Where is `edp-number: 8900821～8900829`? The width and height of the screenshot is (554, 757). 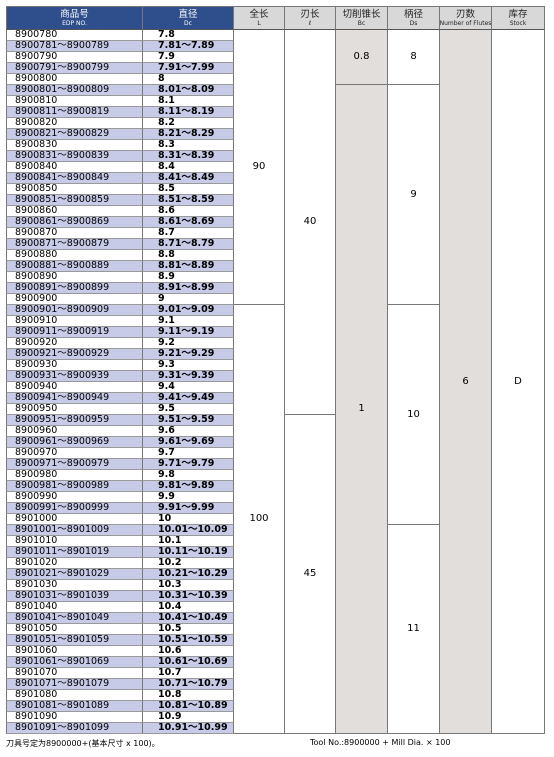
edp-number: 8900821～8900829 is located at coordinates (62, 134).